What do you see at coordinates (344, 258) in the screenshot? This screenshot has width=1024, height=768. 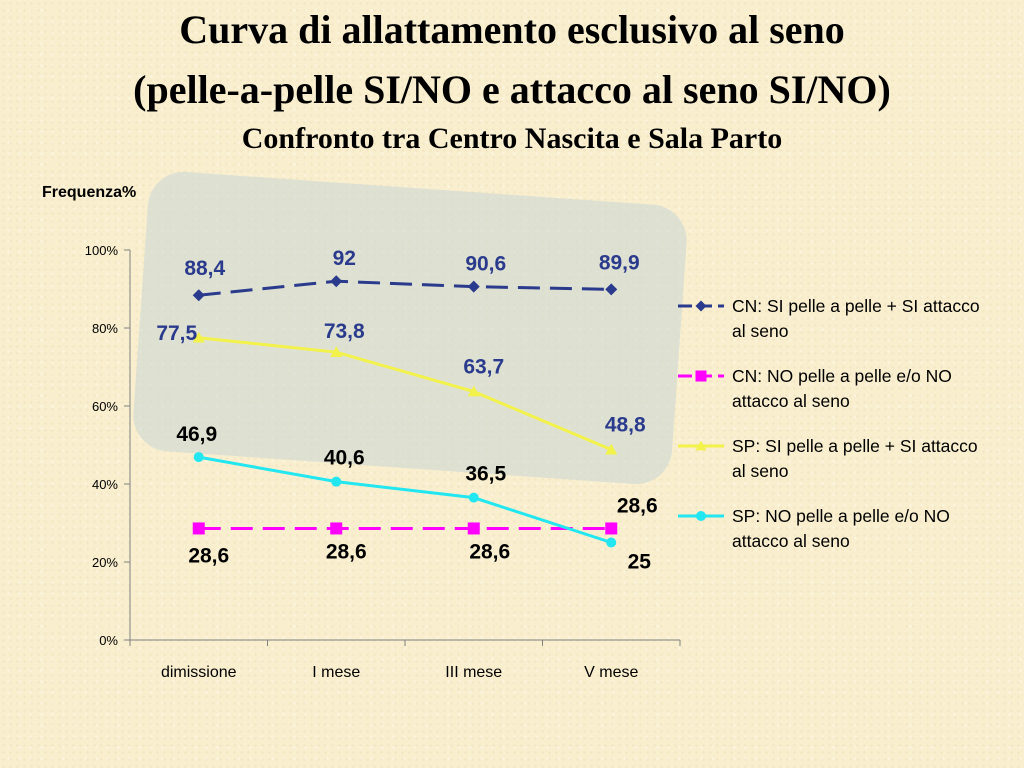 I see `data-label: 92` at bounding box center [344, 258].